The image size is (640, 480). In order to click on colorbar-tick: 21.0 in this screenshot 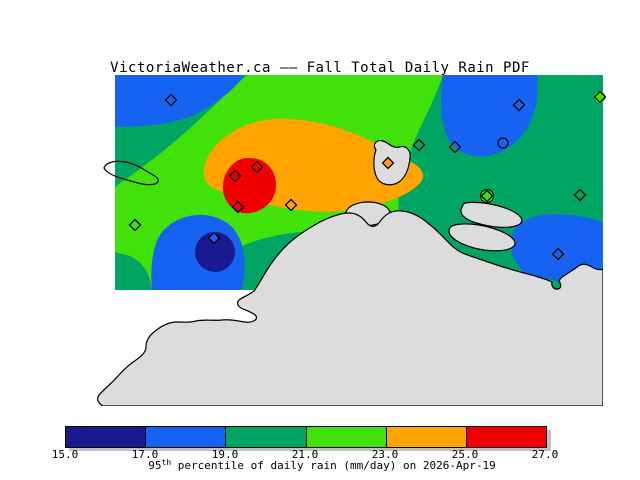, I will do `click(305, 454)`.